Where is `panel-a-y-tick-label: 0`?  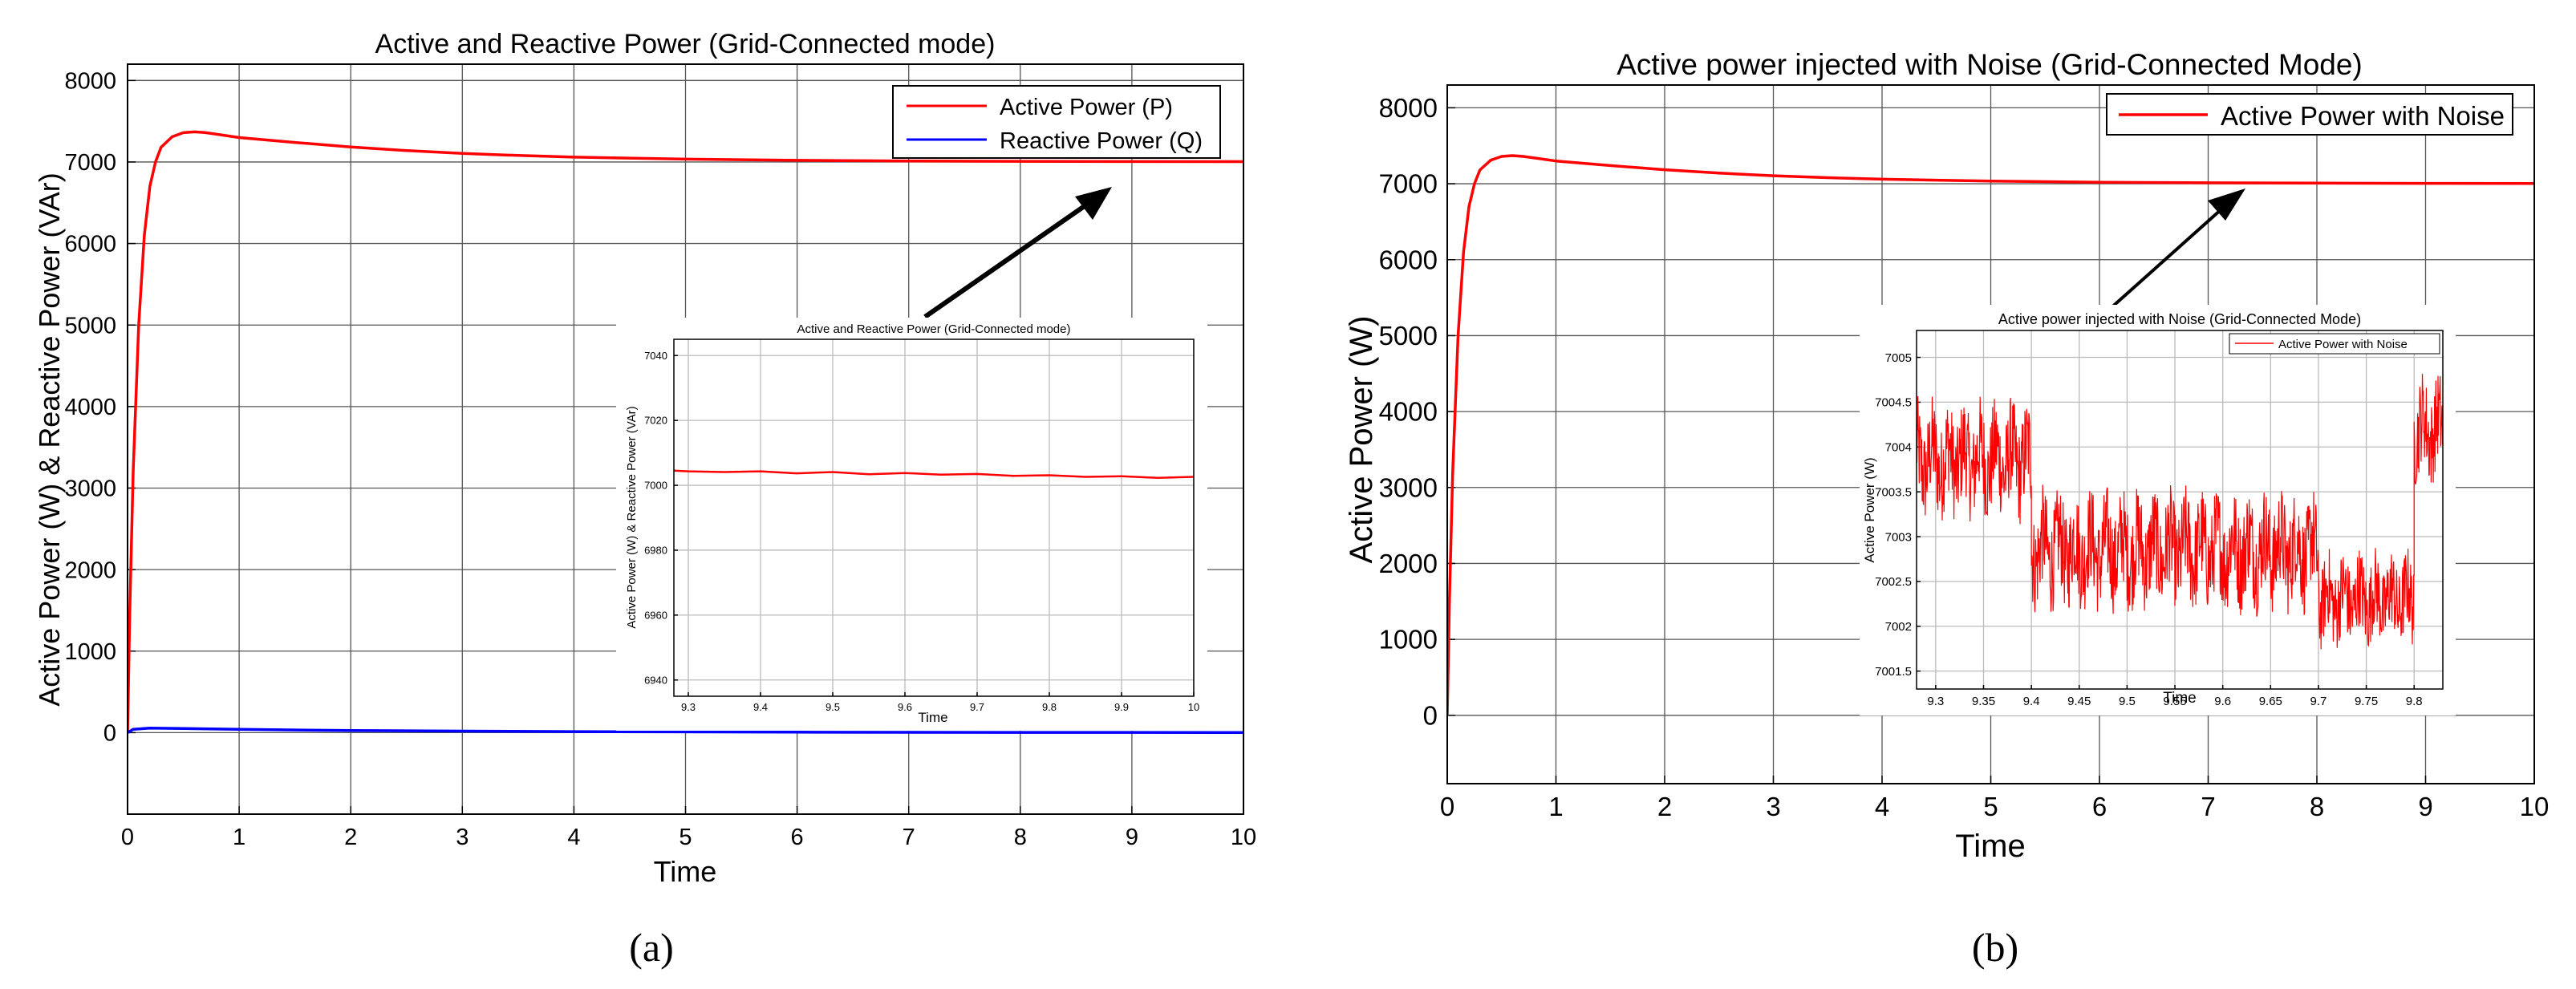 panel-a-y-tick-label: 0 is located at coordinates (109, 734).